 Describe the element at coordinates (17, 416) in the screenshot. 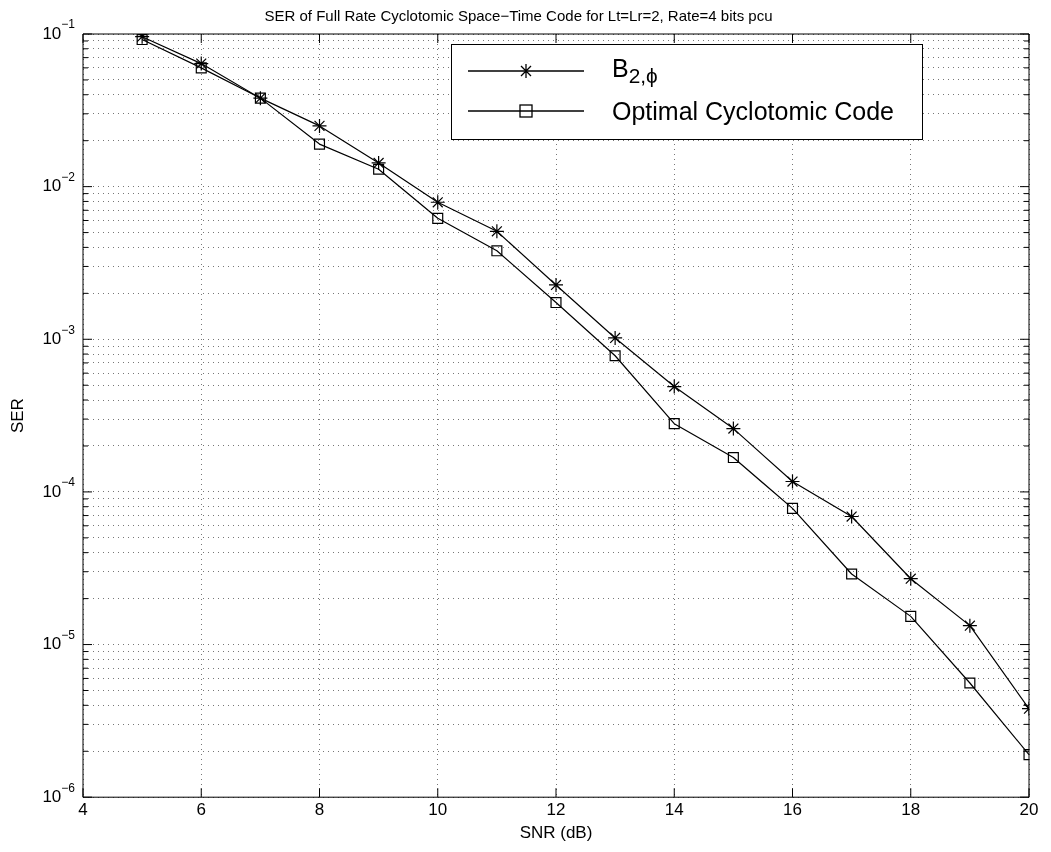

I see `y-axis-title: SER` at that location.